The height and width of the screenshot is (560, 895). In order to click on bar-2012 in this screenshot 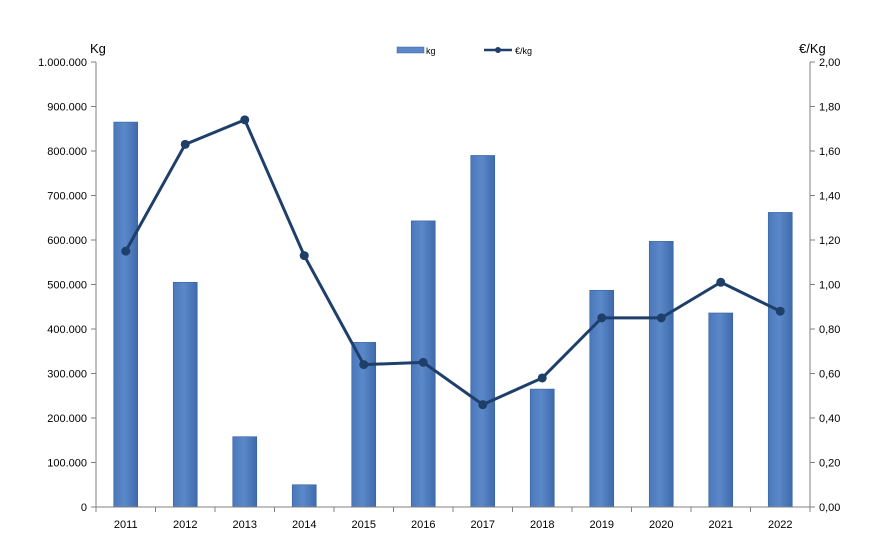, I will do `click(185, 394)`.